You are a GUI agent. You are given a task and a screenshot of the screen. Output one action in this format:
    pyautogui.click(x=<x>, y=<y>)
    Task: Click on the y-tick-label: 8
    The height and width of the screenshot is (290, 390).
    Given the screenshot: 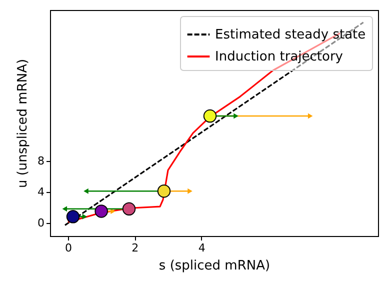 What is the action you would take?
    pyautogui.click(x=41, y=161)
    